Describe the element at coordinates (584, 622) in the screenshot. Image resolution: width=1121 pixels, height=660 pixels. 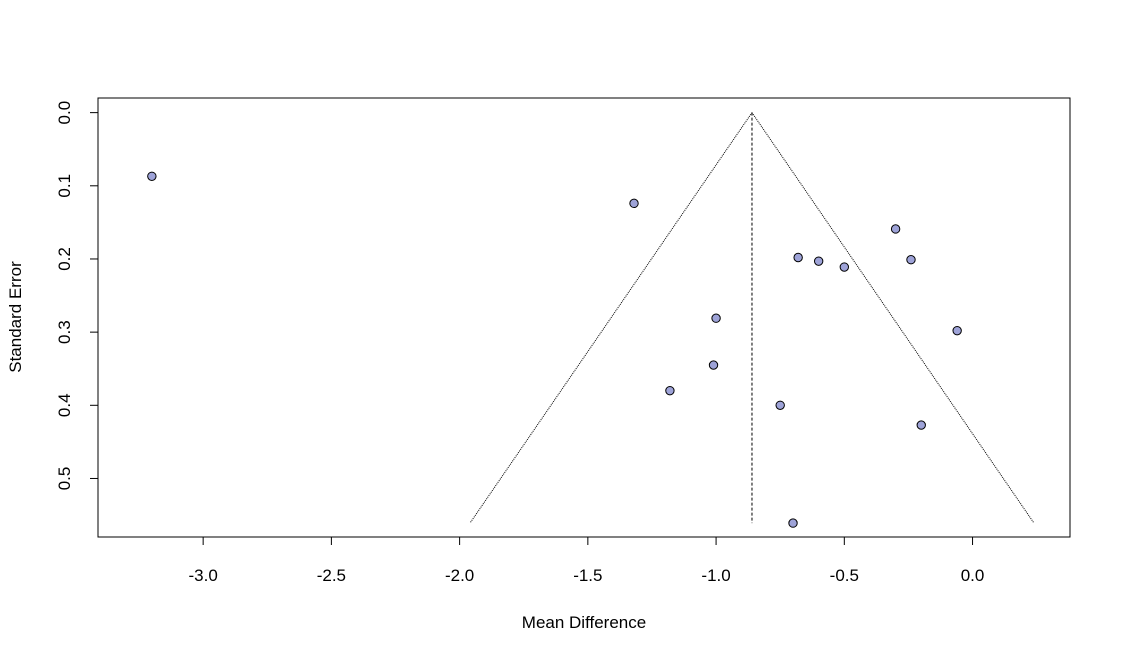
I see `x-axis-title: Mean Difference` at that location.